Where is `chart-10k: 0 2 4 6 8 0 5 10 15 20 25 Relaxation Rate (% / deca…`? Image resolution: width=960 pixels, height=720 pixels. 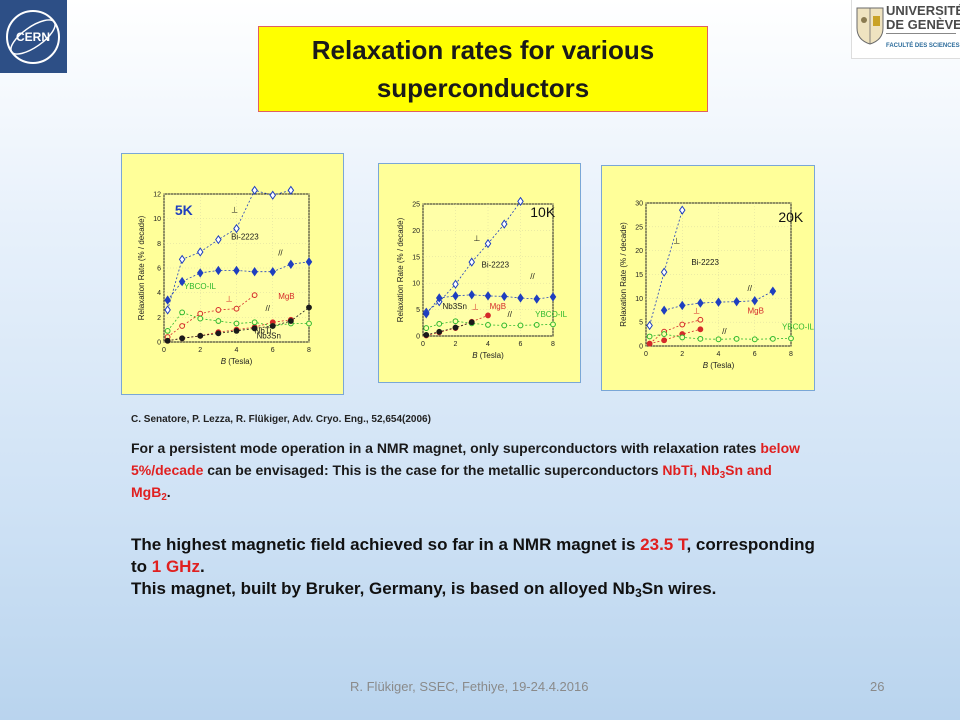 chart-10k: 0 2 4 6 8 0 5 10 15 20 25 Relaxation Rate (% / deca… is located at coordinates (482, 278).